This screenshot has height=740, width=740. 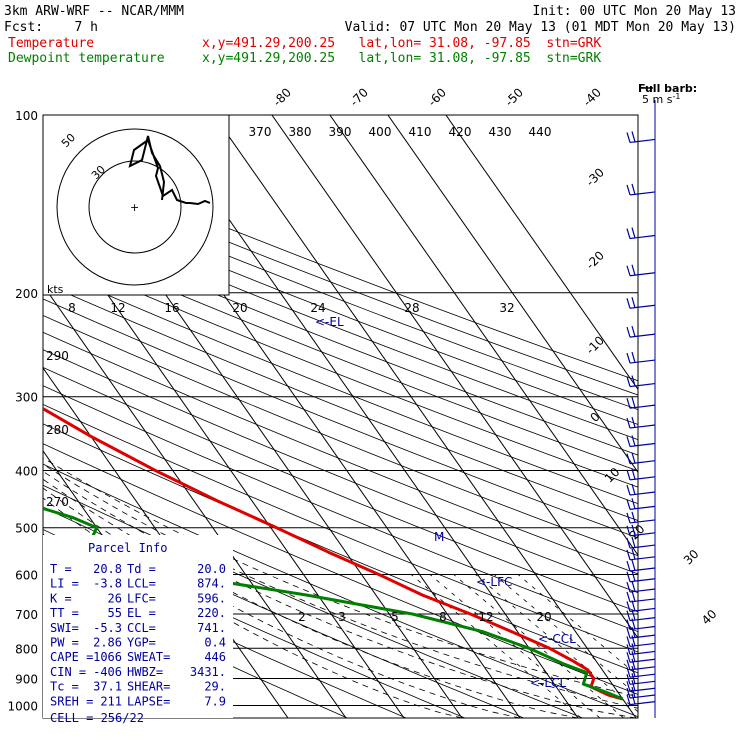 I want to click on temperature-legend: Temperature, so click(x=51, y=43).